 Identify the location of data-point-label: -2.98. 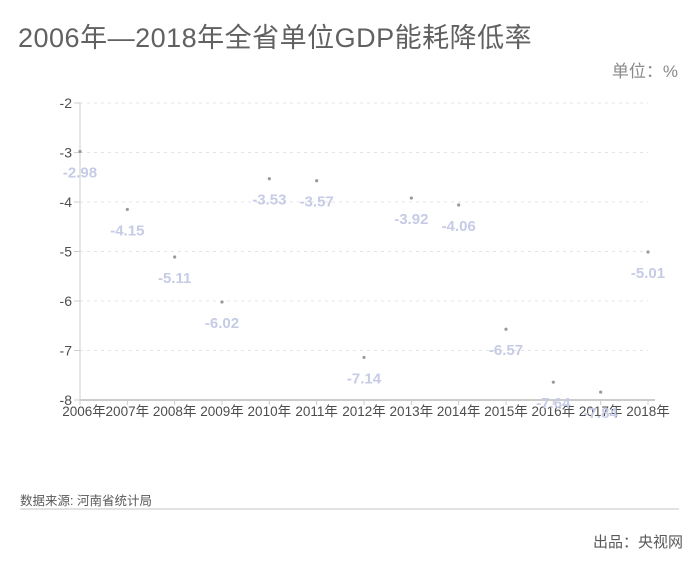
(80, 173).